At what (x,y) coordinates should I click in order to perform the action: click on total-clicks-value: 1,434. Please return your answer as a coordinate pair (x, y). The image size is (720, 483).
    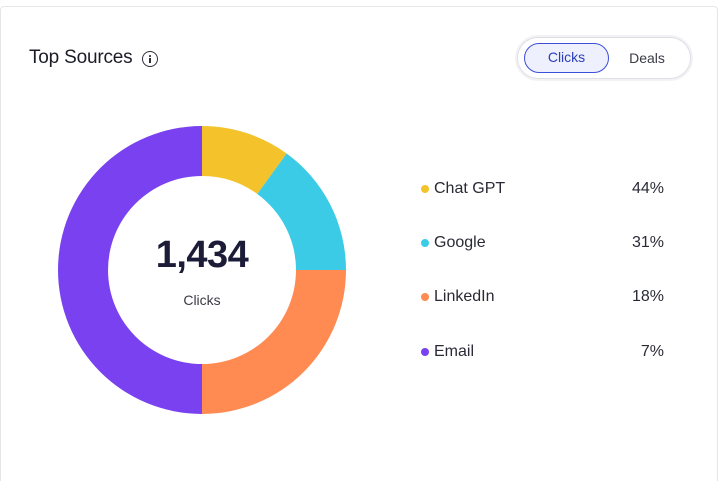
    Looking at the image, I should click on (202, 255).